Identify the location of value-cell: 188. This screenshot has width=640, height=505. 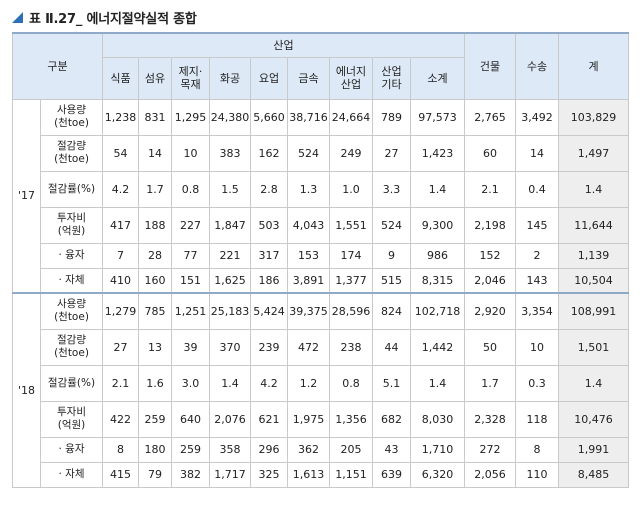
(155, 225).